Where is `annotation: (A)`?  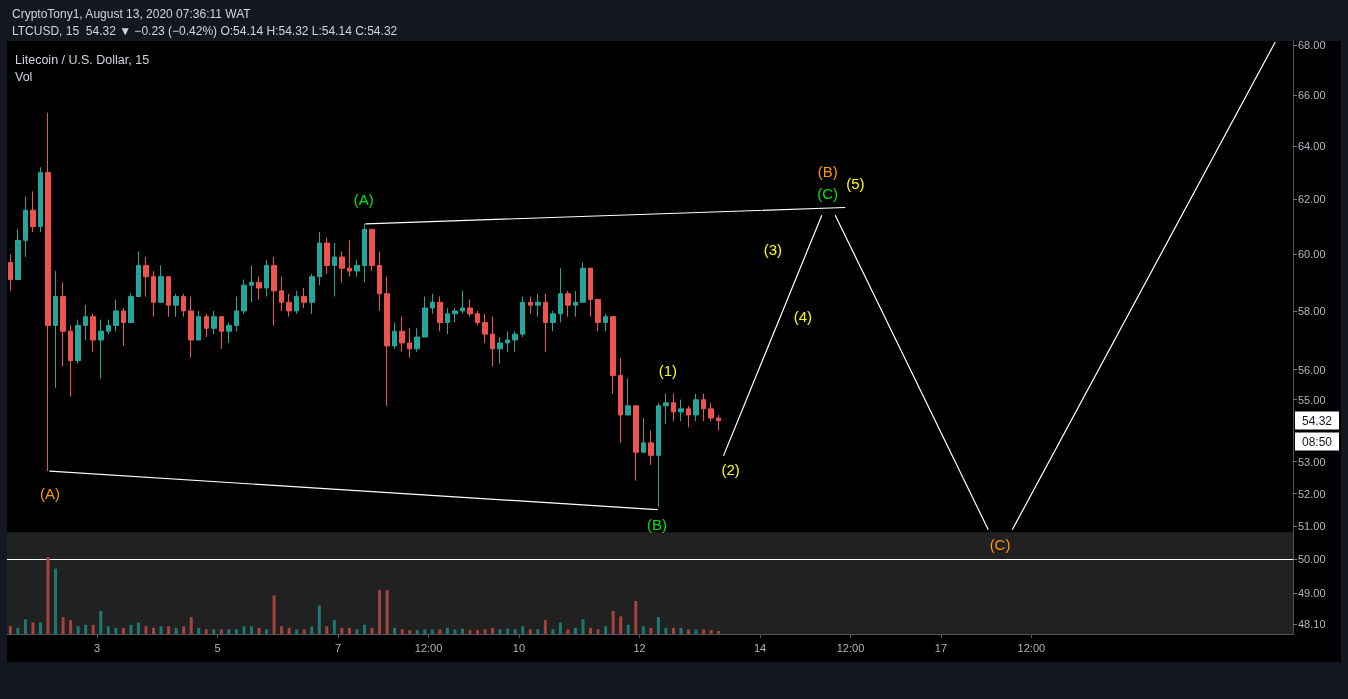 annotation: (A) is located at coordinates (49, 493).